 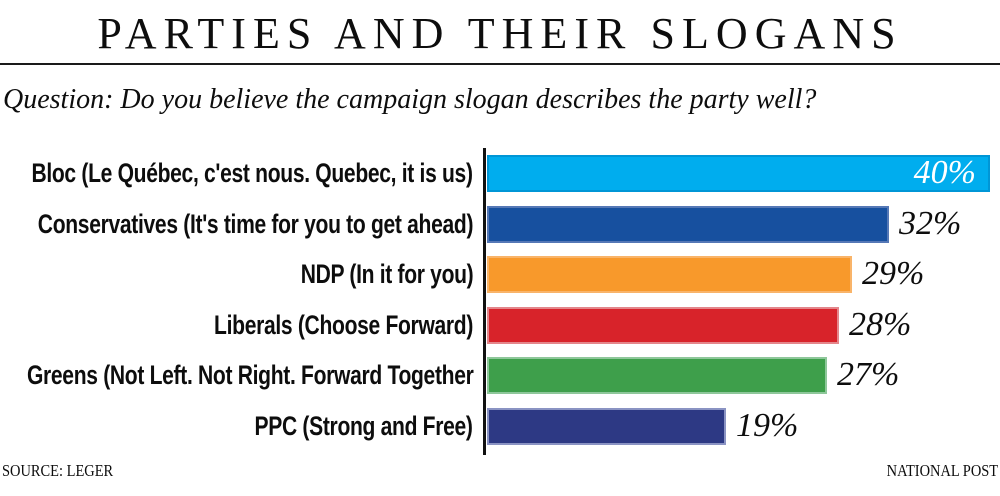 I want to click on value-label: 29%, so click(x=893, y=273).